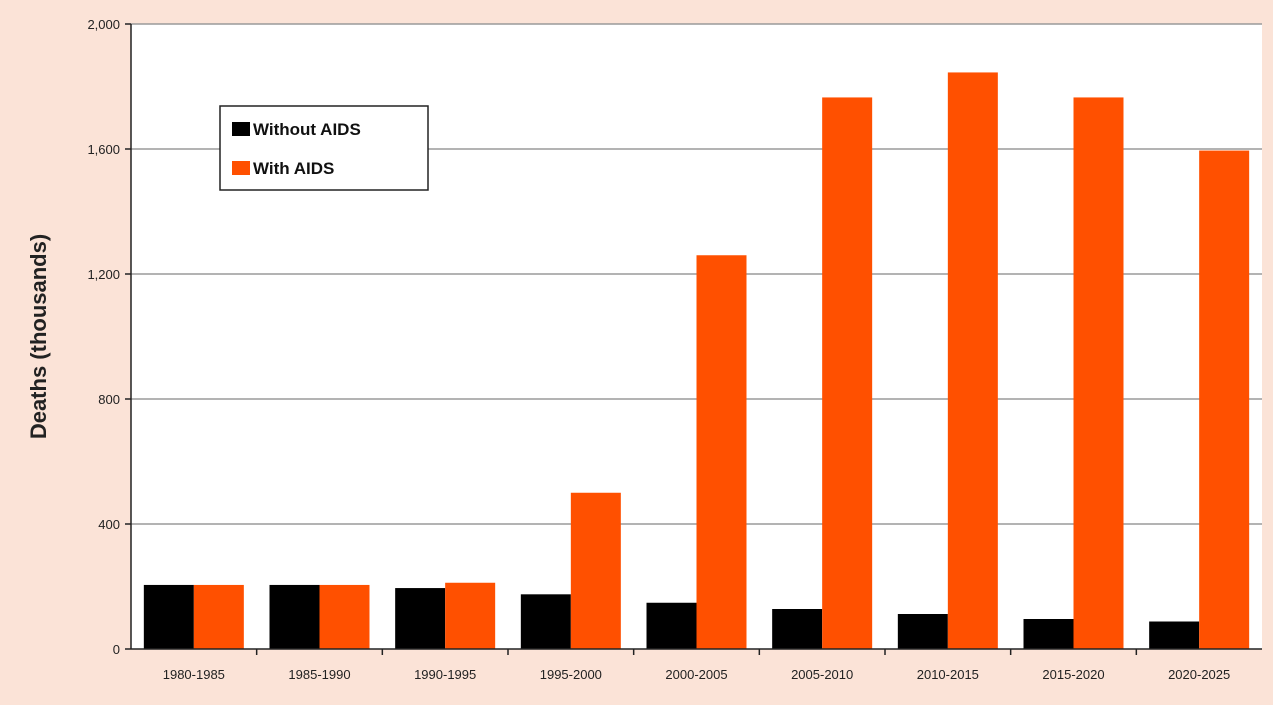 The height and width of the screenshot is (705, 1273). What do you see at coordinates (293, 168) in the screenshot?
I see `legend-label-with-aids: With AIDS` at bounding box center [293, 168].